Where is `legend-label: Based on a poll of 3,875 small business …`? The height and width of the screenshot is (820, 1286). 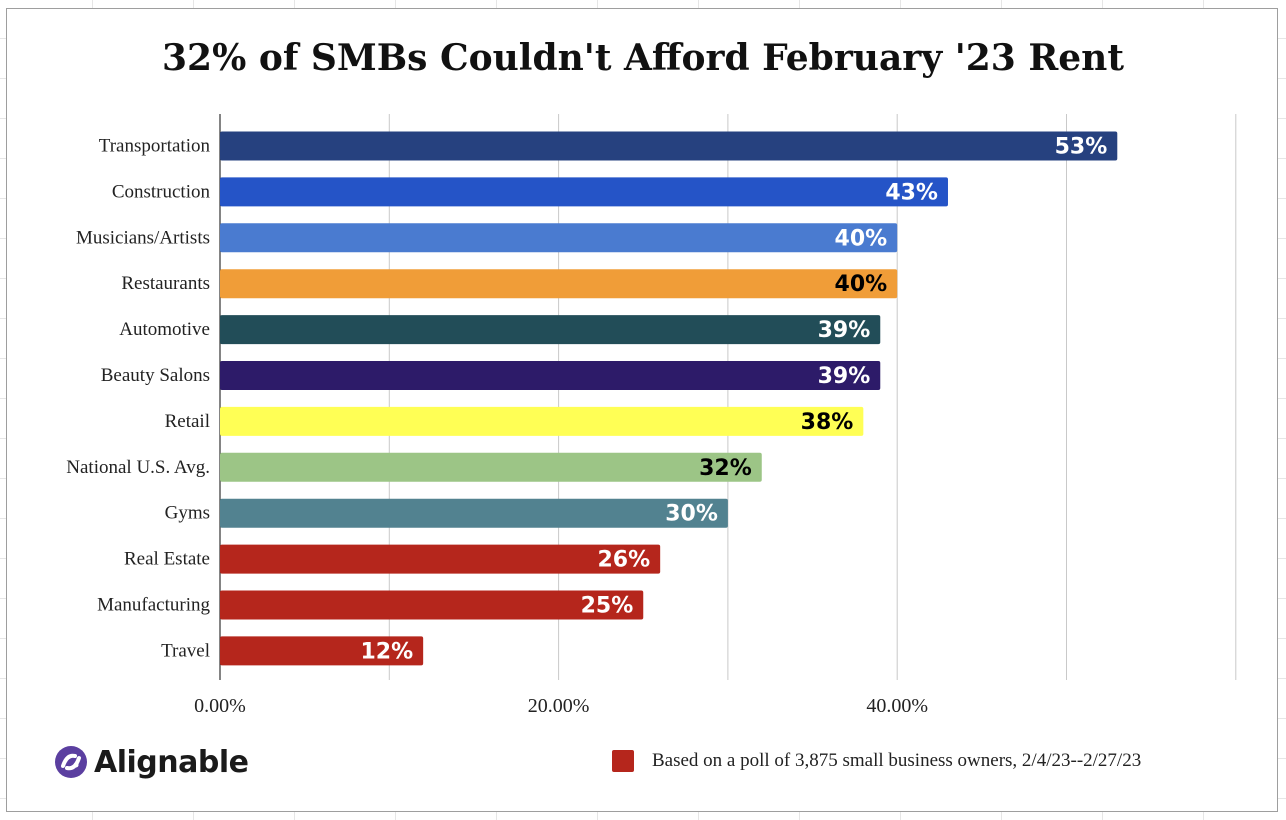
legend-label: Based on a poll of 3,875 small business … is located at coordinates (897, 760).